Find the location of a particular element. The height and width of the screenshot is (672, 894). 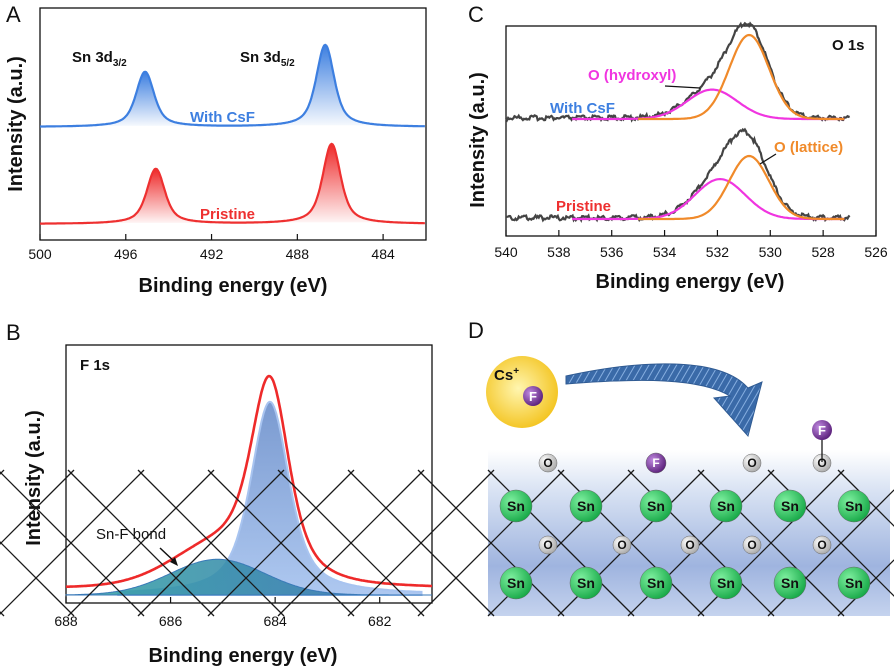

f-atom-surface-ball is located at coordinates (656, 463).